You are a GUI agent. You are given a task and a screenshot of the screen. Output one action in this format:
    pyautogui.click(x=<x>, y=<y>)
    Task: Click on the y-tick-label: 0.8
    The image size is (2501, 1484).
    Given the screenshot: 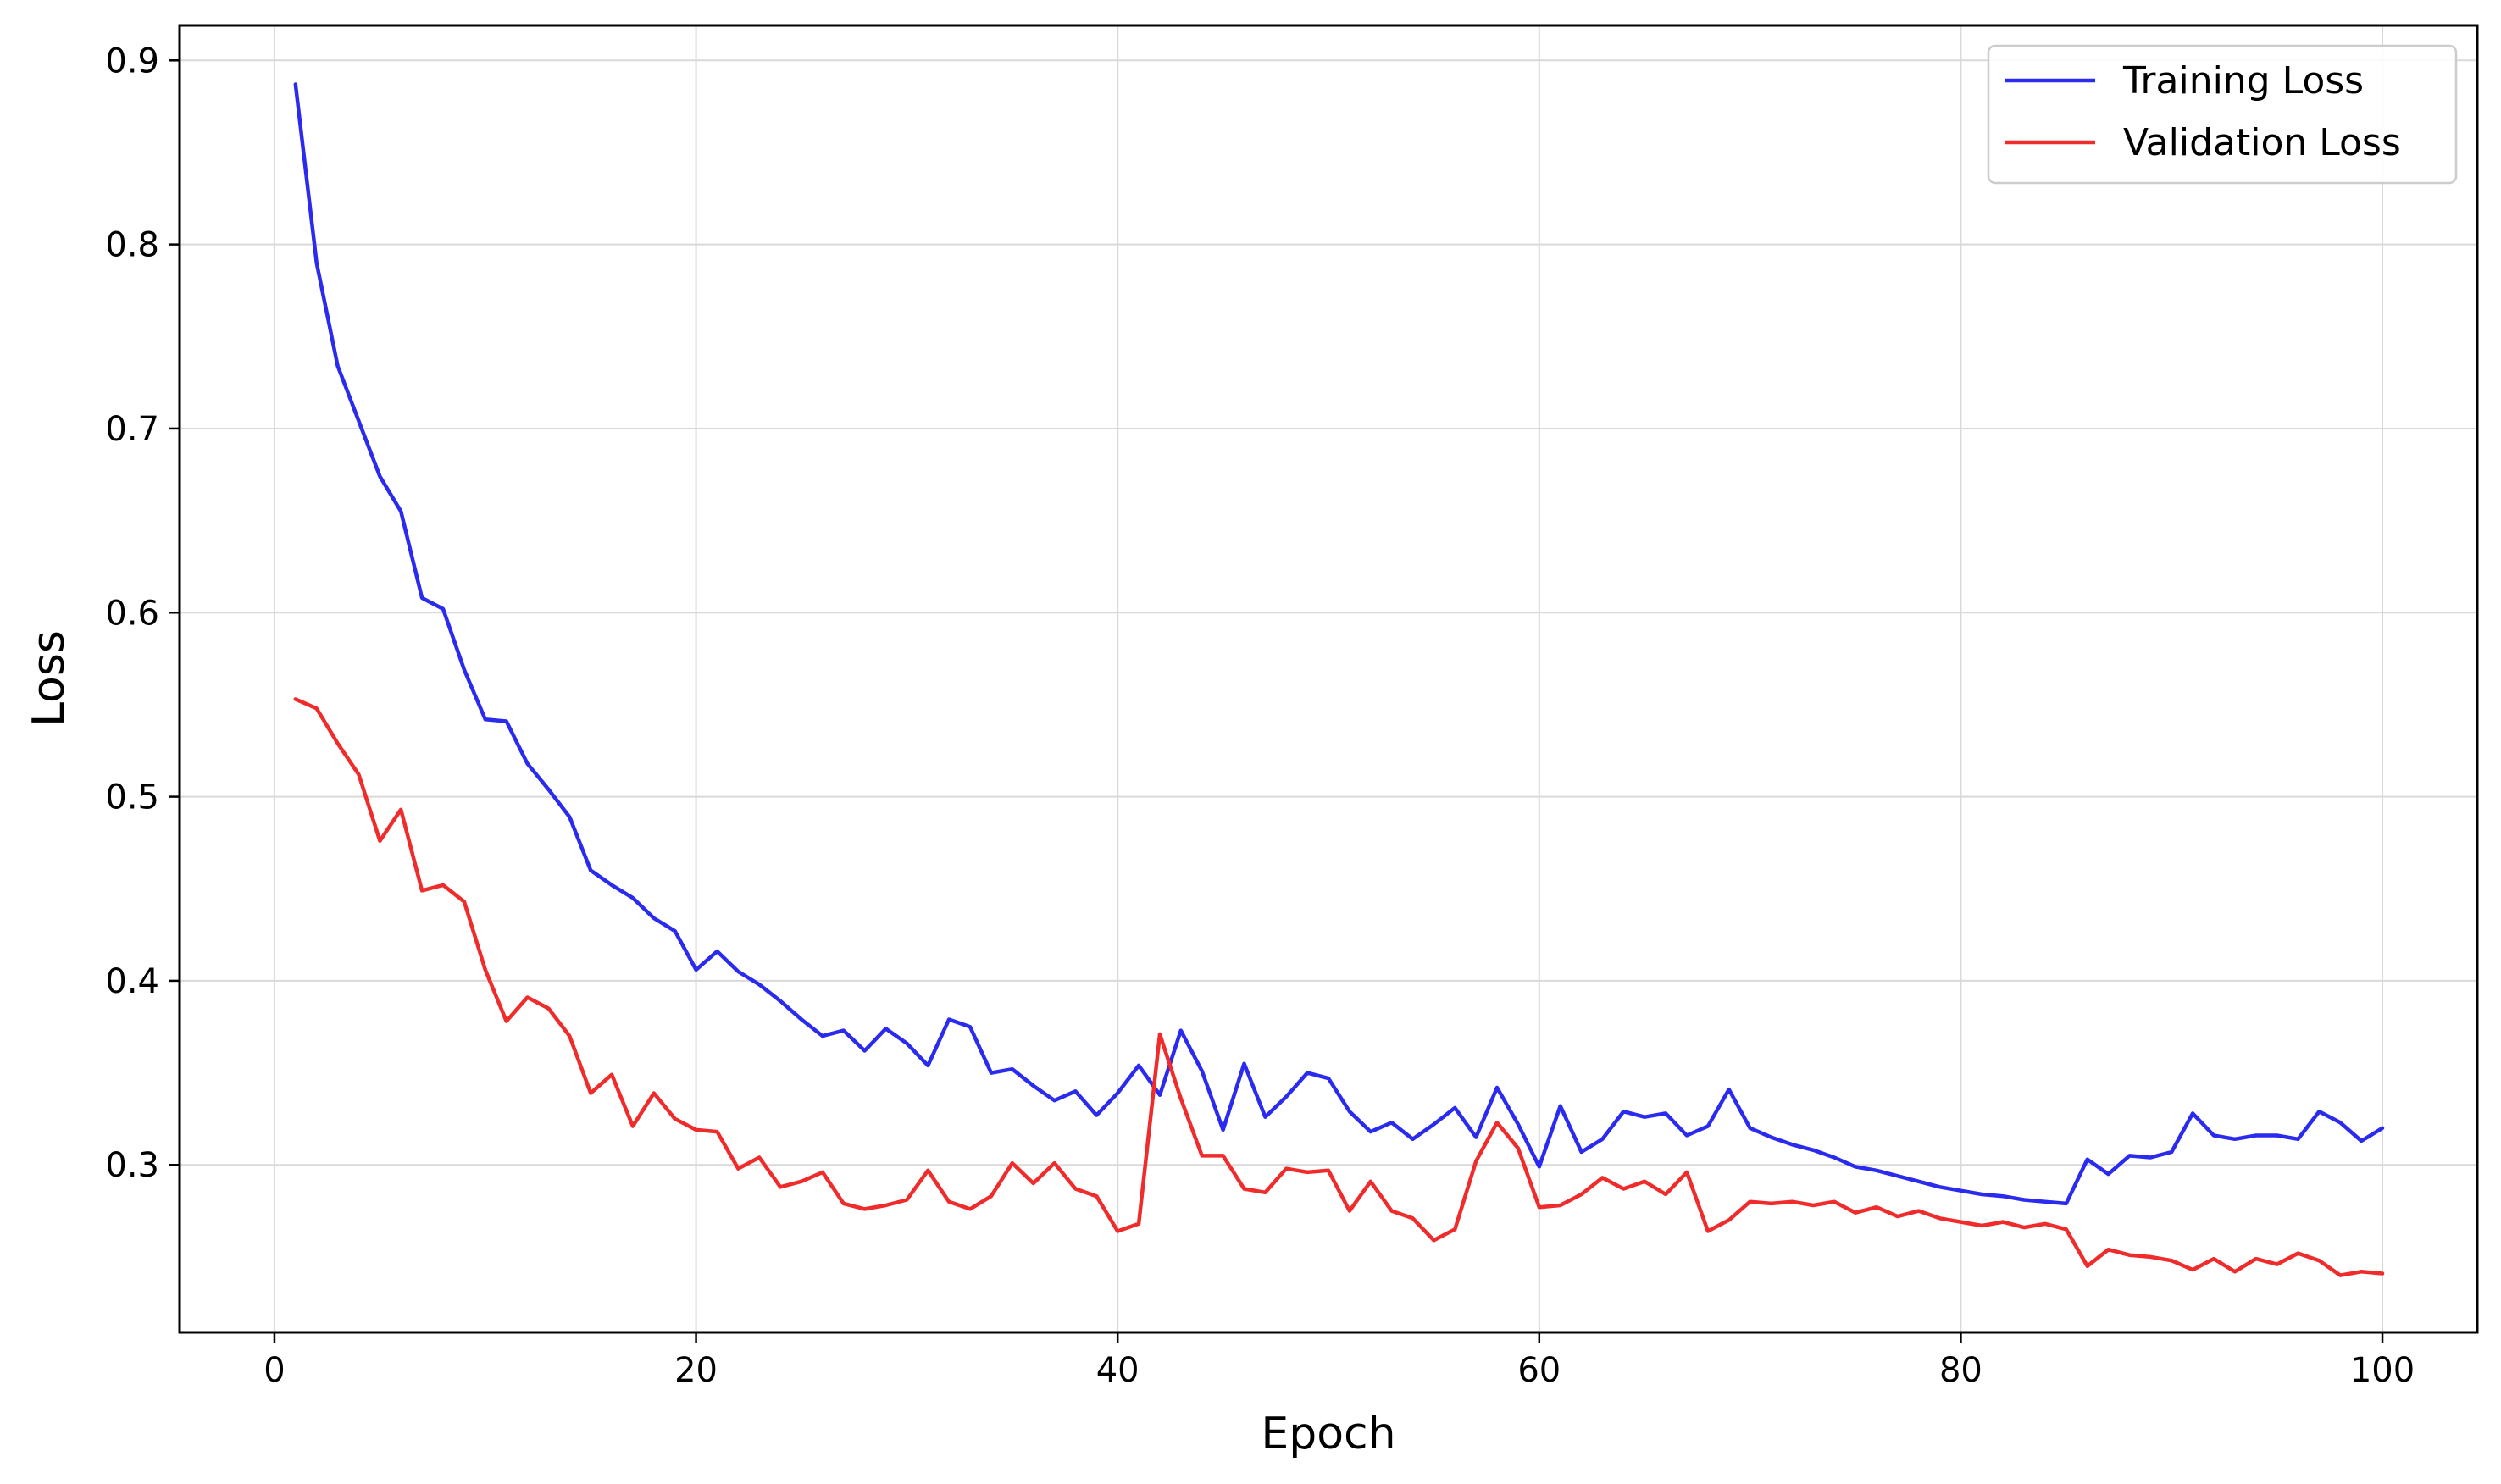 What is the action you would take?
    pyautogui.click(x=132, y=245)
    